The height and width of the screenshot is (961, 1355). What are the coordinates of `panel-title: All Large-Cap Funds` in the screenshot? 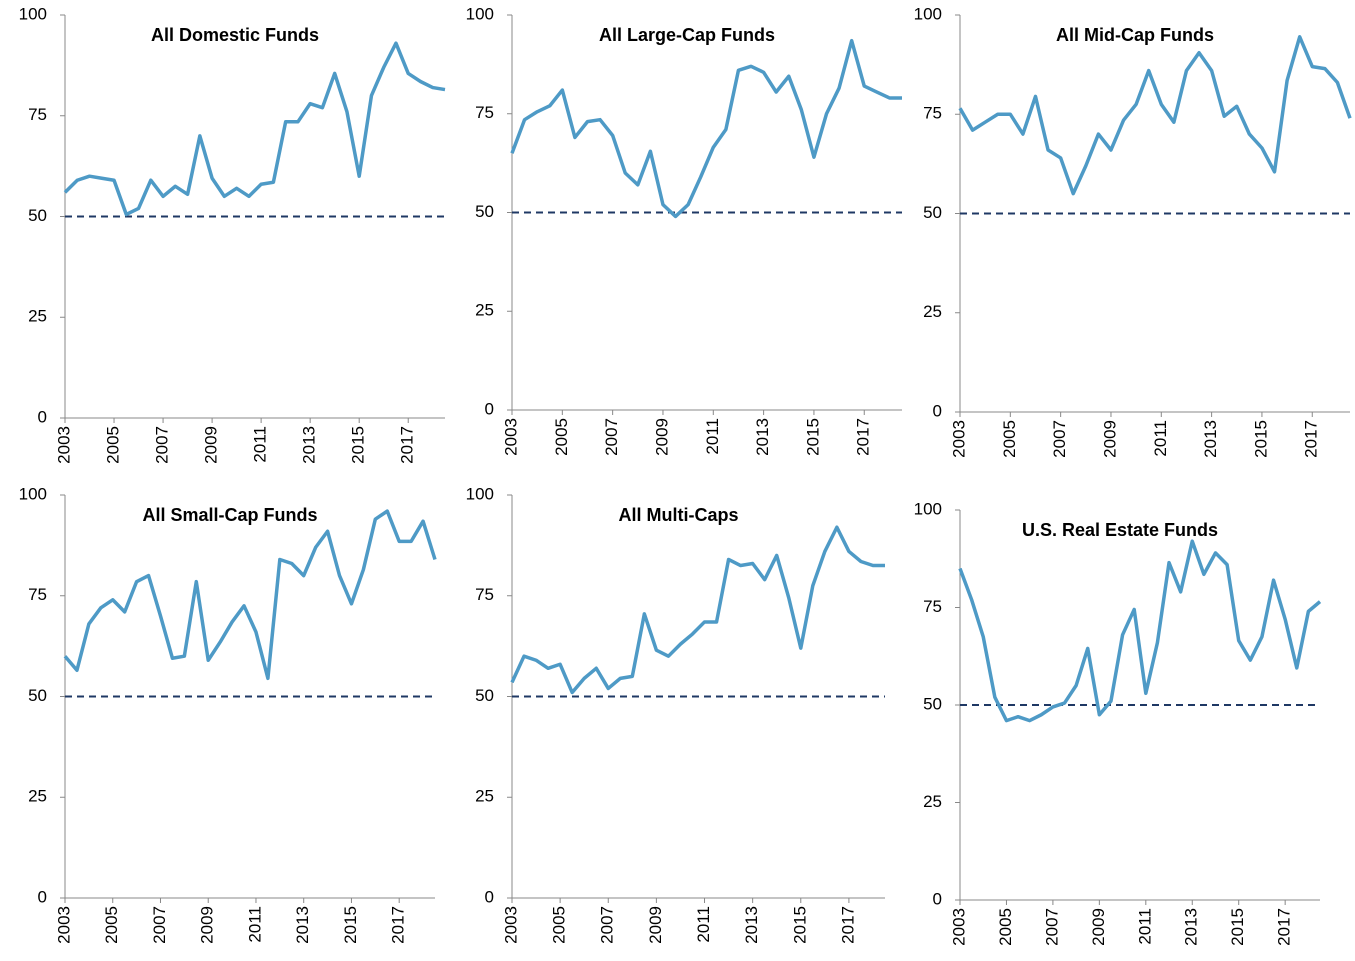 It's located at (687, 35).